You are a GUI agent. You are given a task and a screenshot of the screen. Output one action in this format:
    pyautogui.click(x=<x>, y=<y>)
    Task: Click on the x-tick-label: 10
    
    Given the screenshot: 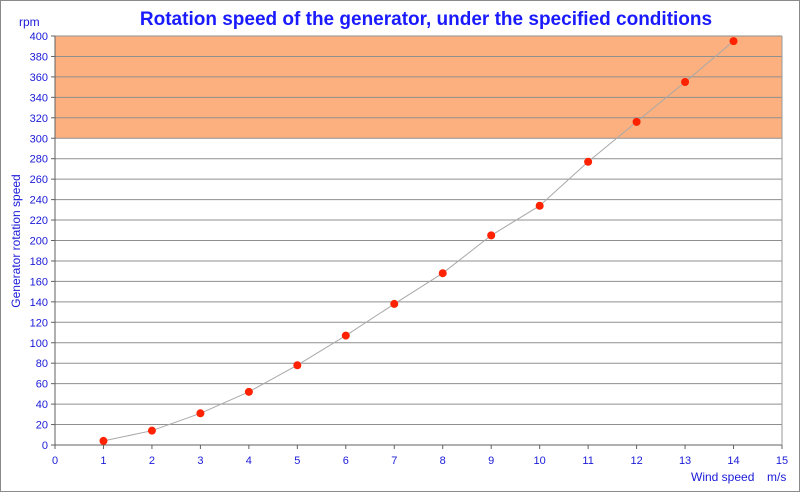 What is the action you would take?
    pyautogui.click(x=540, y=461)
    